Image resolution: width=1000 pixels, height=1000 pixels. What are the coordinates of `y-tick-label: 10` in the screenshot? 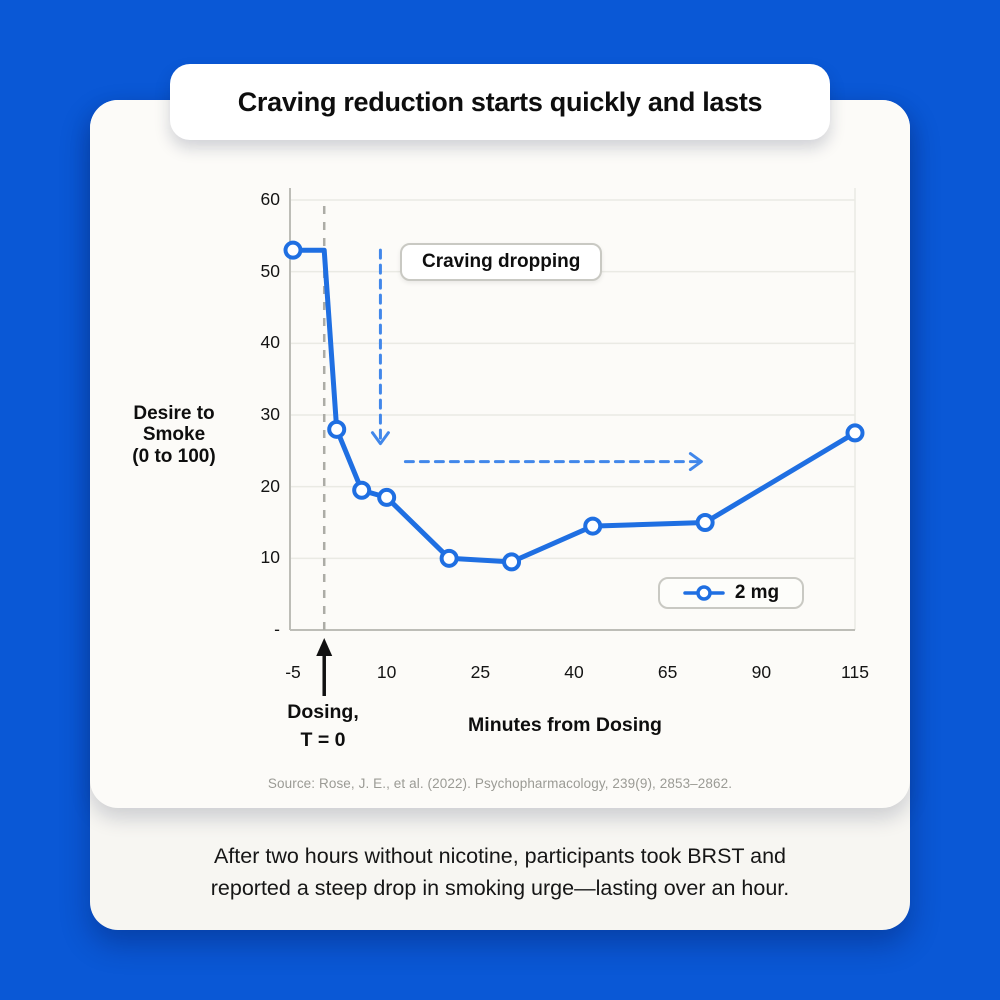 It's located at (270, 557).